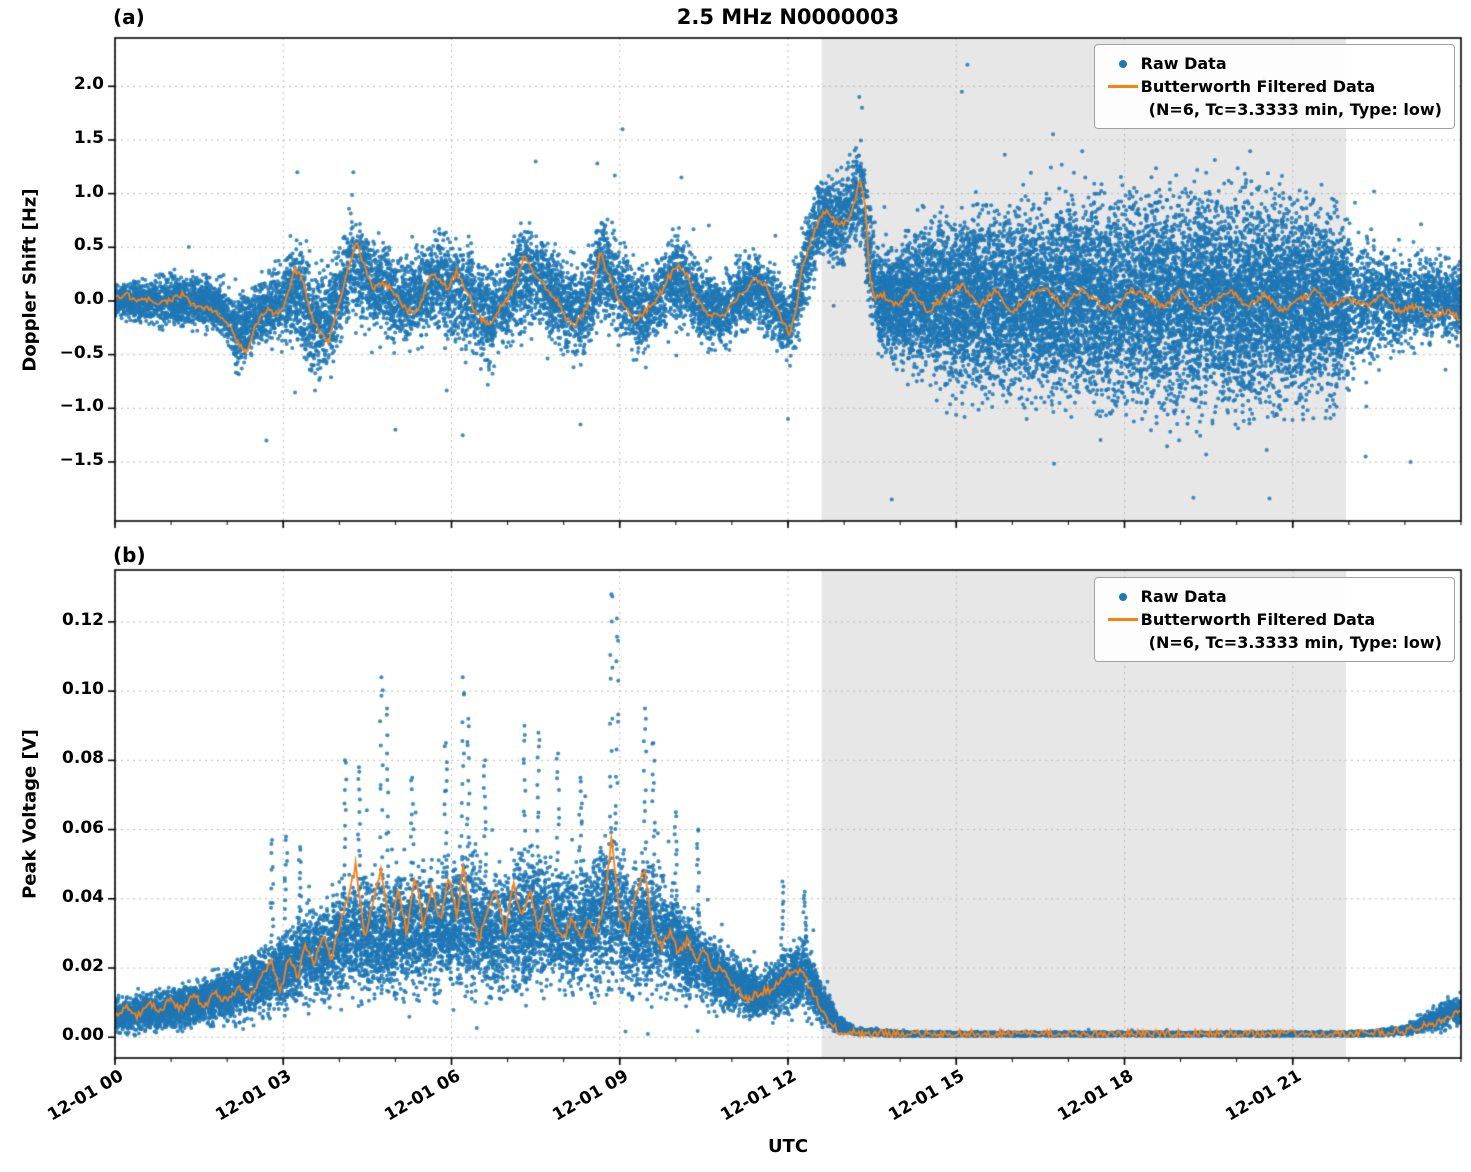  Describe the element at coordinates (83, 619) in the screenshot. I see `y-tick-label: 0.12` at that location.